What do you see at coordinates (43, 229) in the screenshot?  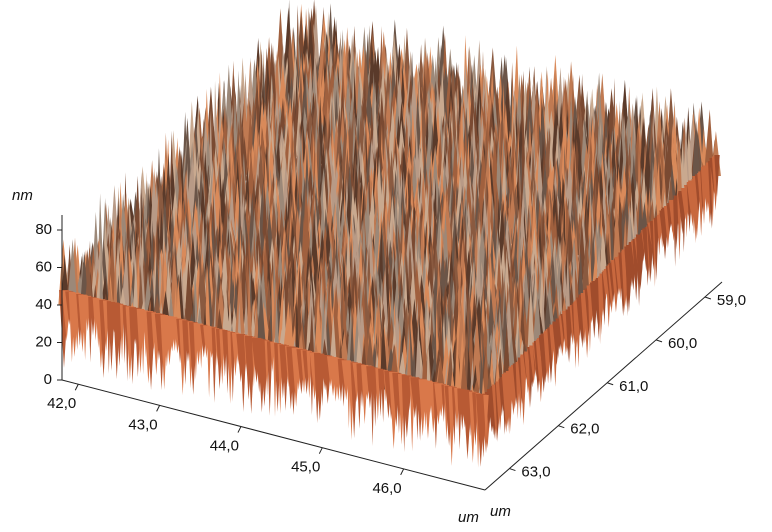 I see `z-tick-label: 80` at bounding box center [43, 229].